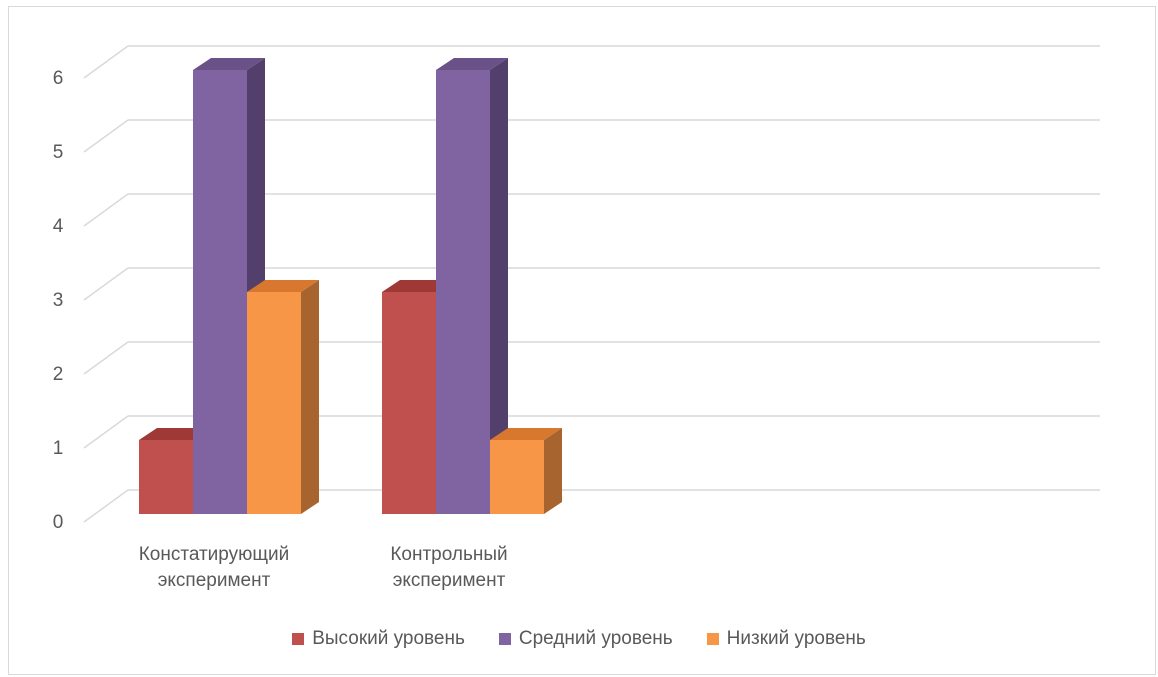 This screenshot has width=1158, height=677. What do you see at coordinates (58, 374) in the screenshot?
I see `y-tick-label: 2` at bounding box center [58, 374].